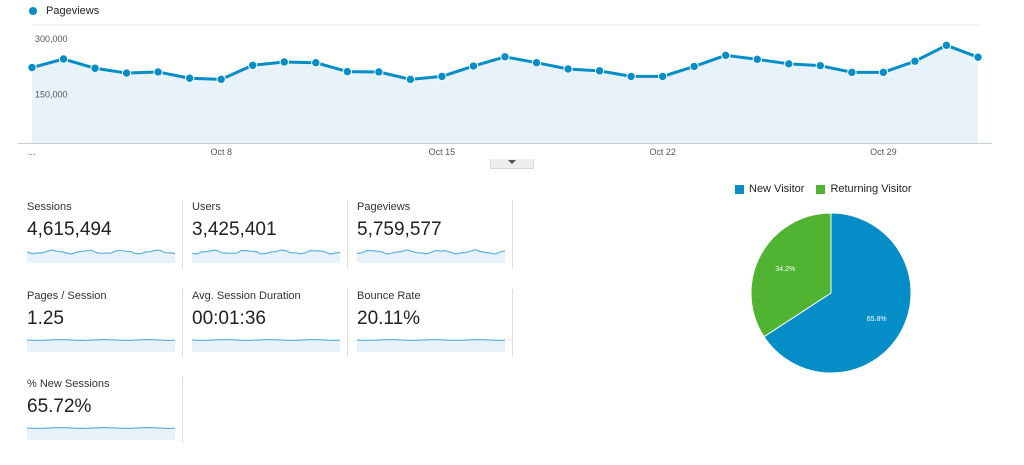 The width and height of the screenshot is (1024, 465). Describe the element at coordinates (101, 320) in the screenshot. I see `metric-pages-per-session: Pages / Session 1.25` at that location.